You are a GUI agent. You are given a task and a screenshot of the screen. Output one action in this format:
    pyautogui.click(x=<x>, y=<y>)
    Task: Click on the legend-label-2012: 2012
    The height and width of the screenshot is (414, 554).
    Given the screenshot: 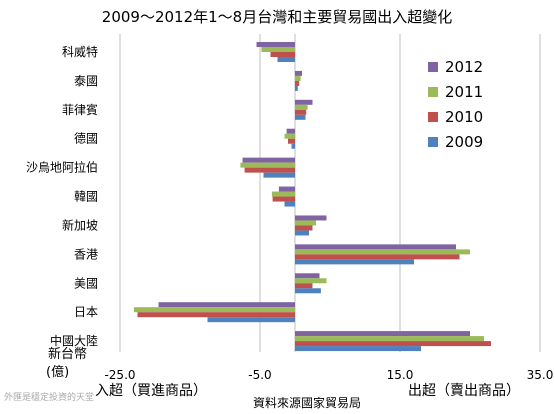 What is the action you would take?
    pyautogui.click(x=464, y=67)
    